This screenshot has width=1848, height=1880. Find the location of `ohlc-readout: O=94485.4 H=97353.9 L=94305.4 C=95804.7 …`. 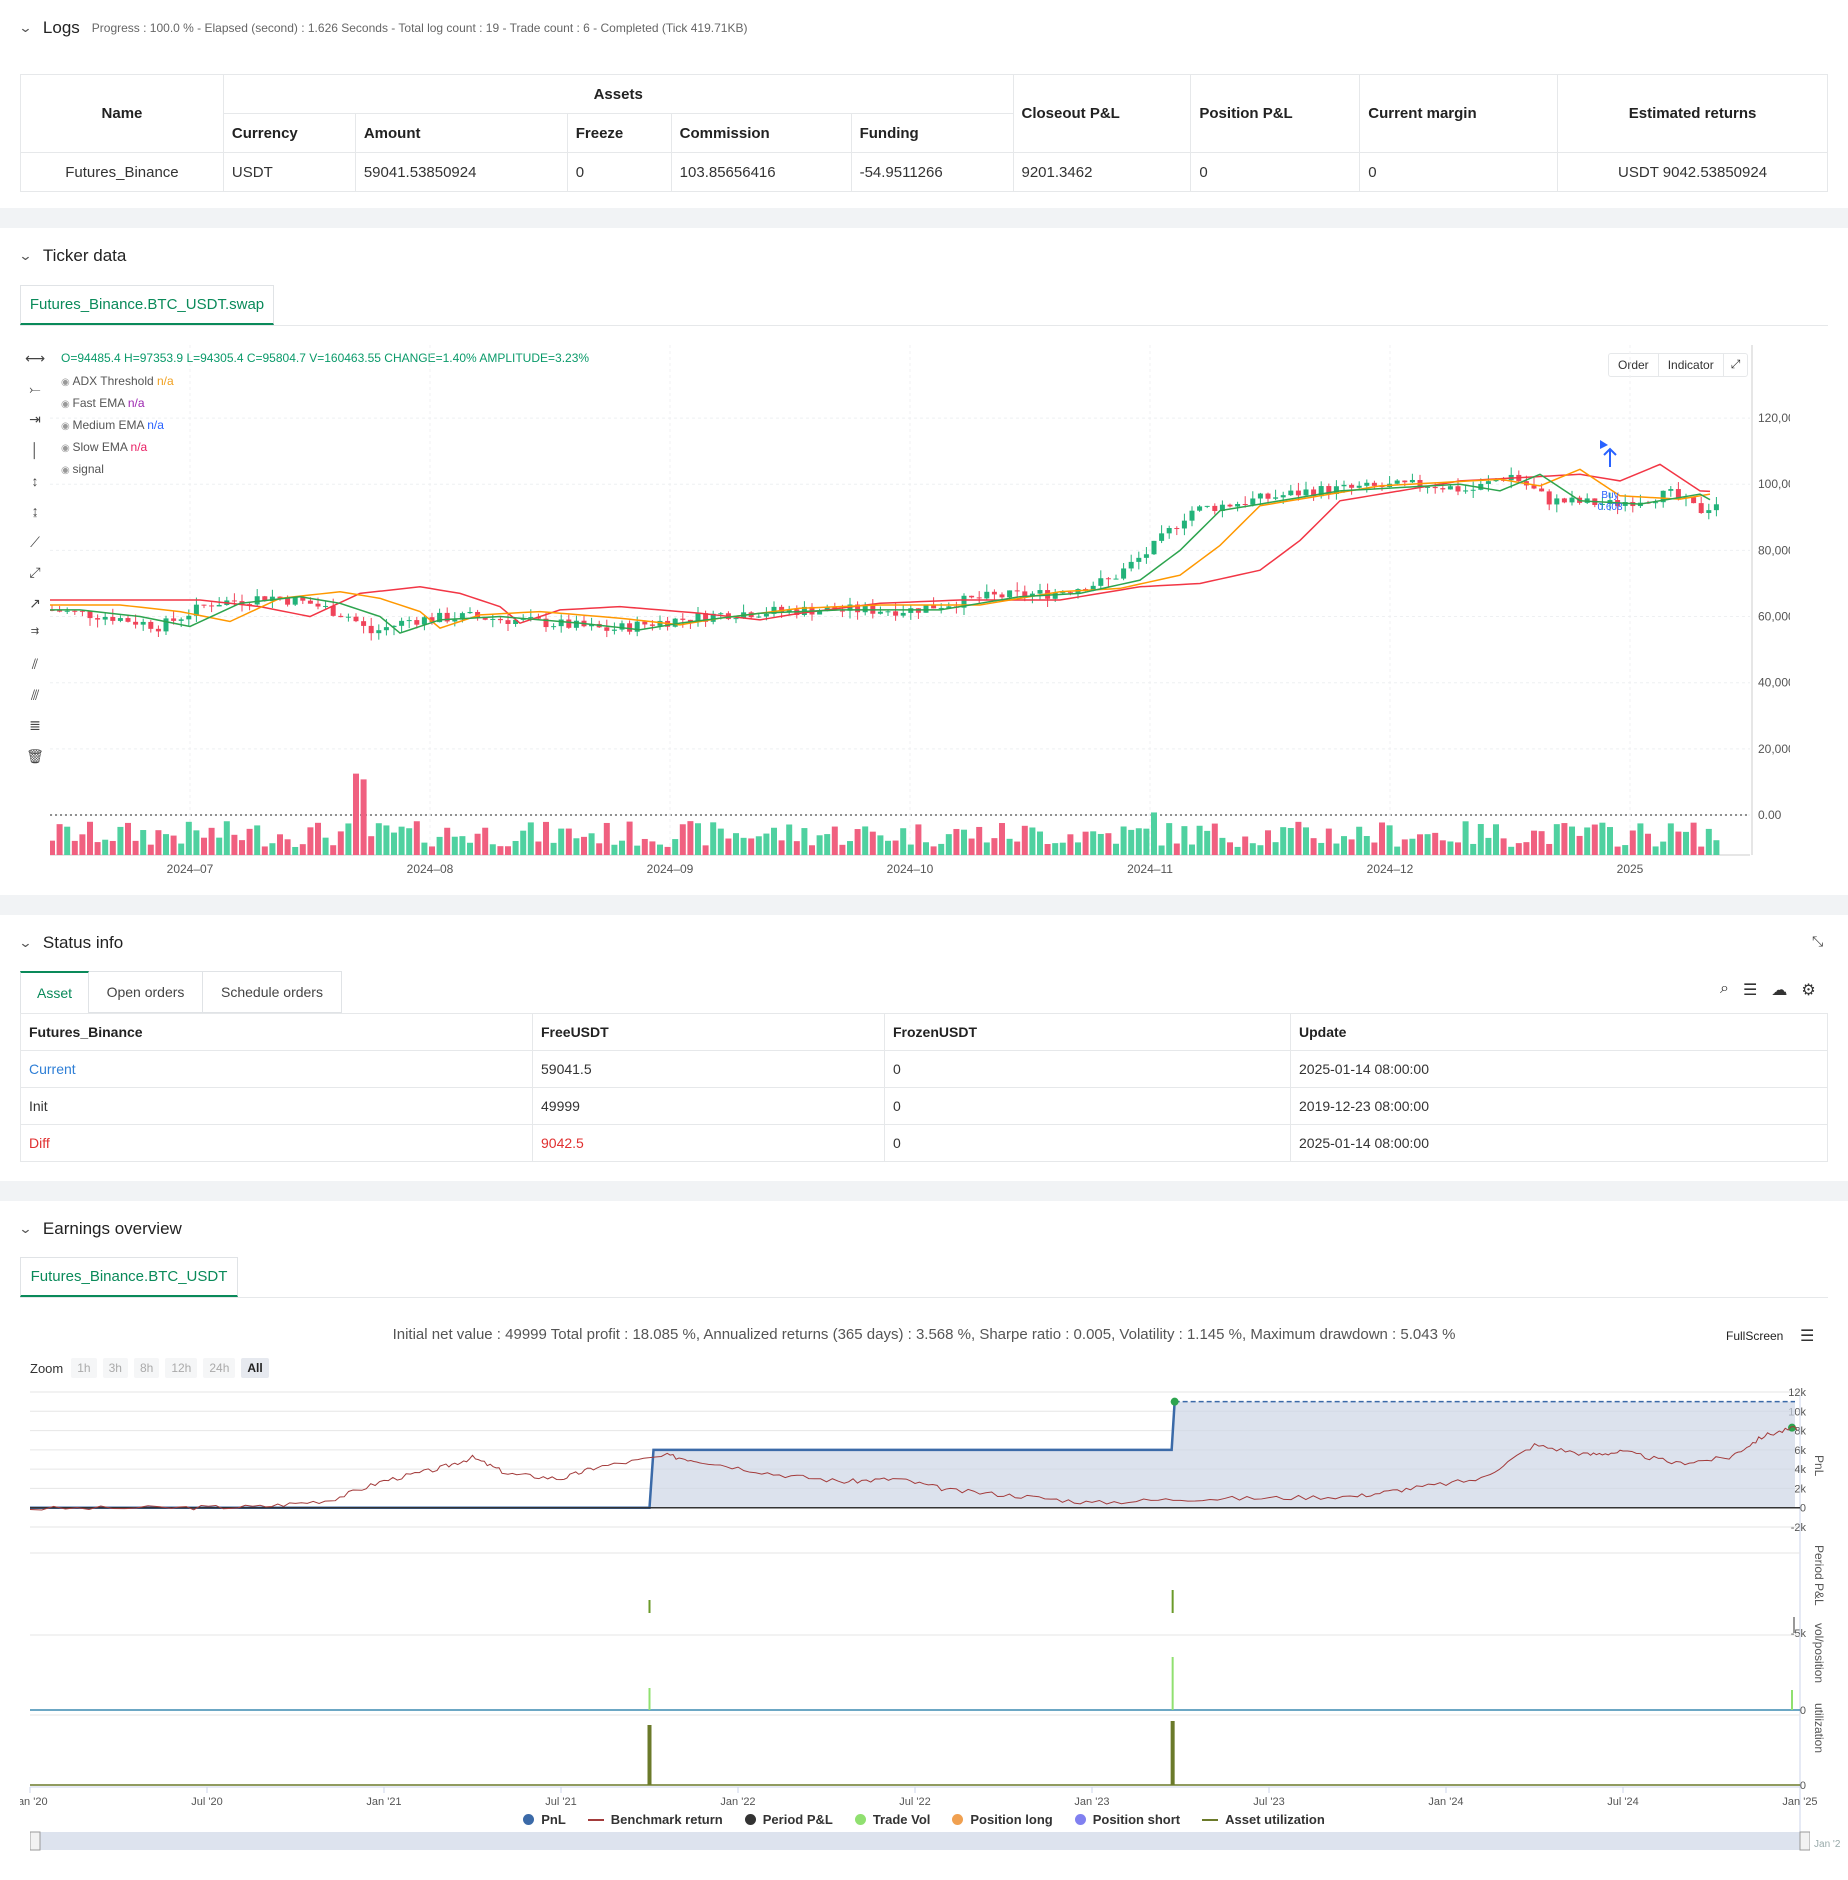

ohlc-readout: O=94485.4 H=97353.9 L=94305.4 C=95804.7 … is located at coordinates (325, 358).